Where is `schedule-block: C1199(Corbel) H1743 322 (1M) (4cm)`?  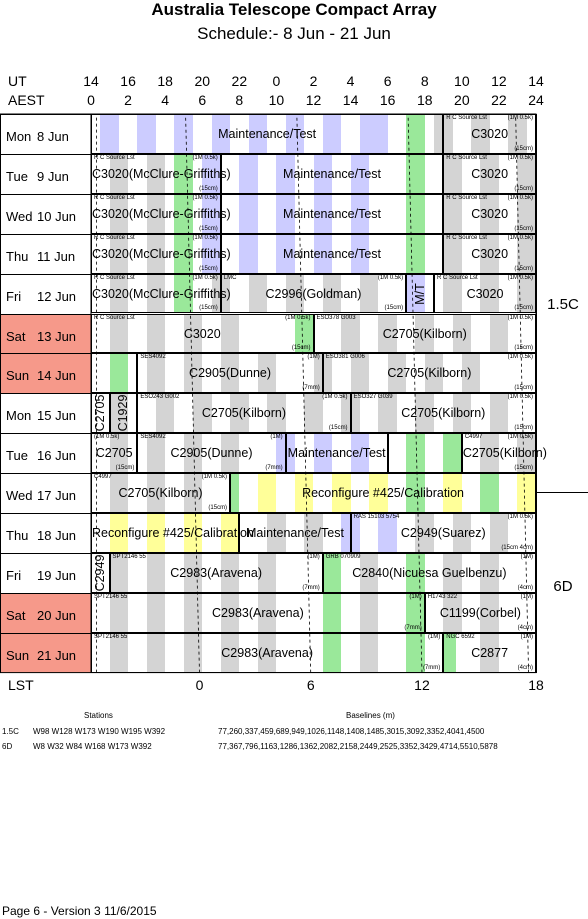
schedule-block: C1199(Corbel) H1743 322 (1M) (4cm) is located at coordinates (480, 612).